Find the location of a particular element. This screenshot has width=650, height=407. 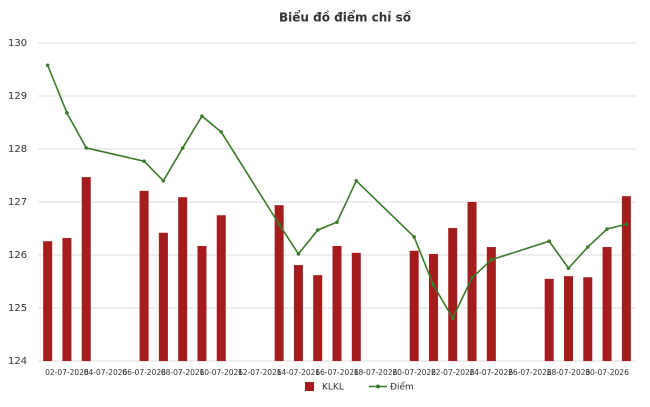

x-tick-label: 06-07-2026 is located at coordinates (144, 372).